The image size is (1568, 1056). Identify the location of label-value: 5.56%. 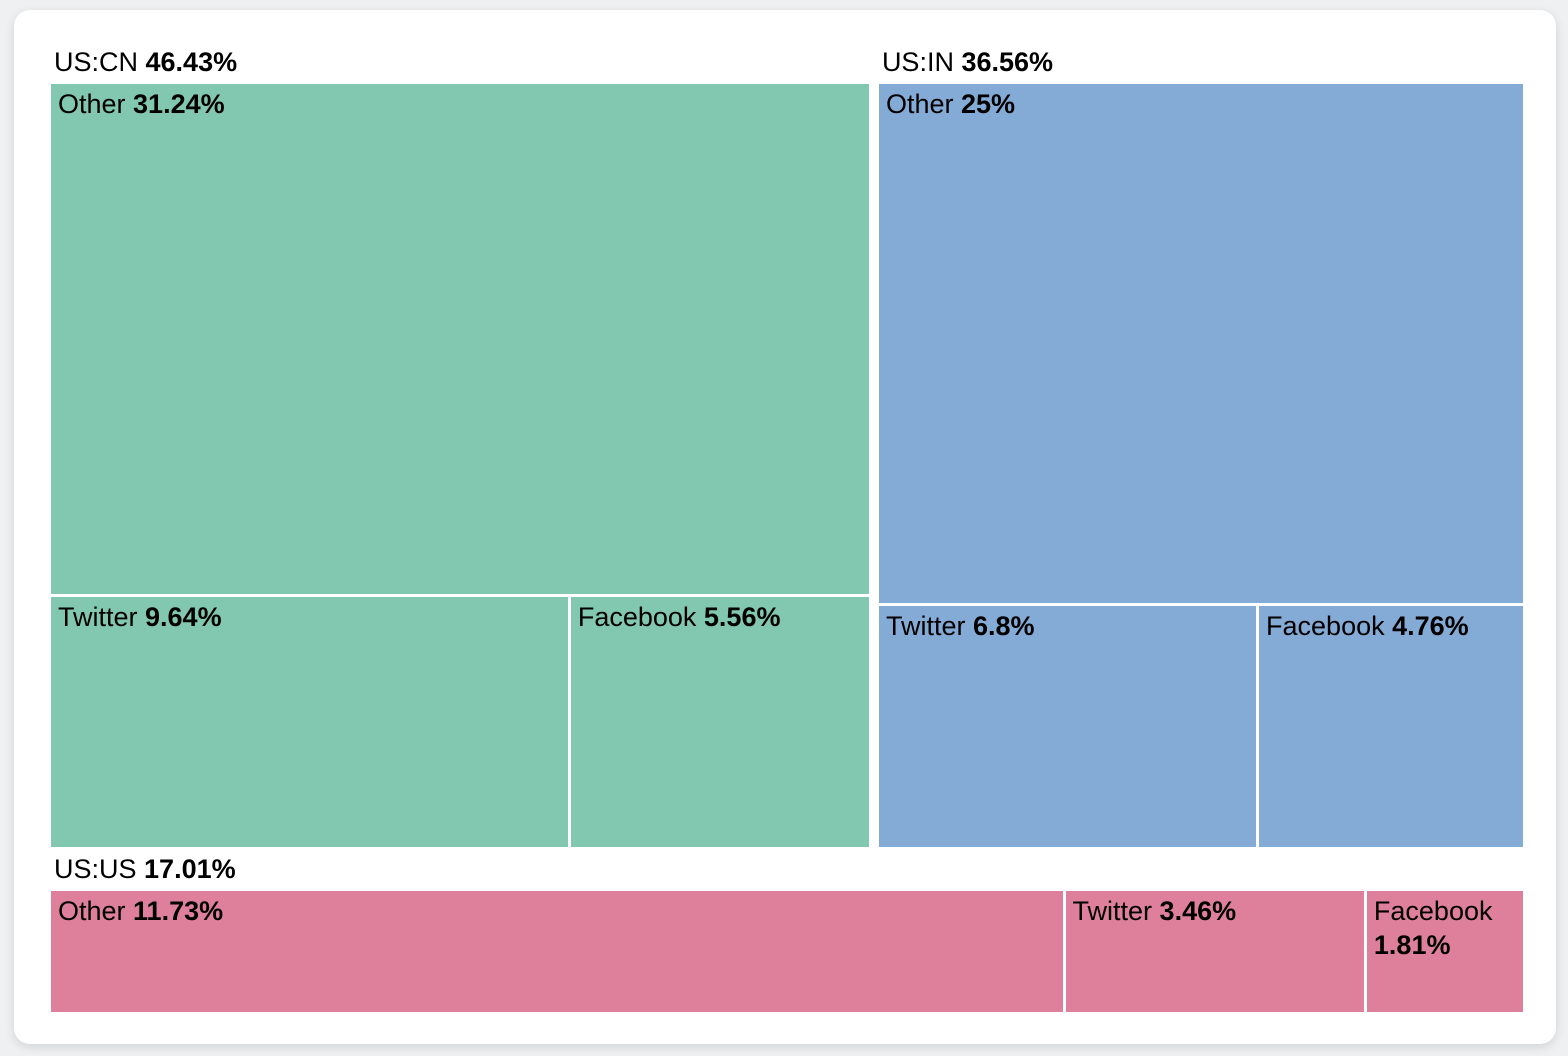
(742, 617).